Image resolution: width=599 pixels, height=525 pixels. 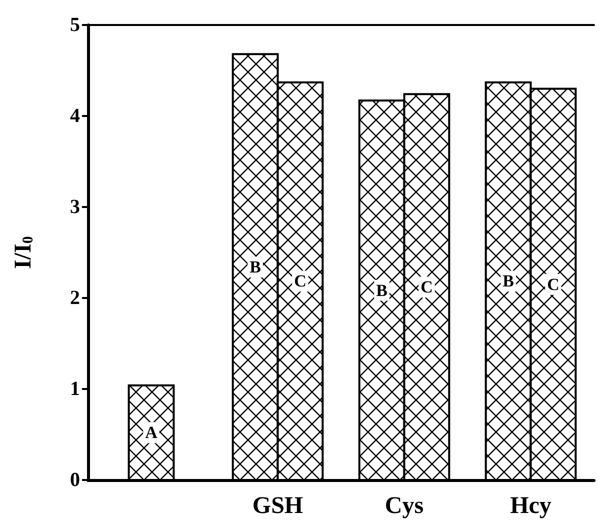 What do you see at coordinates (23, 252) in the screenshot?
I see `y-axis-title: I/I0` at bounding box center [23, 252].